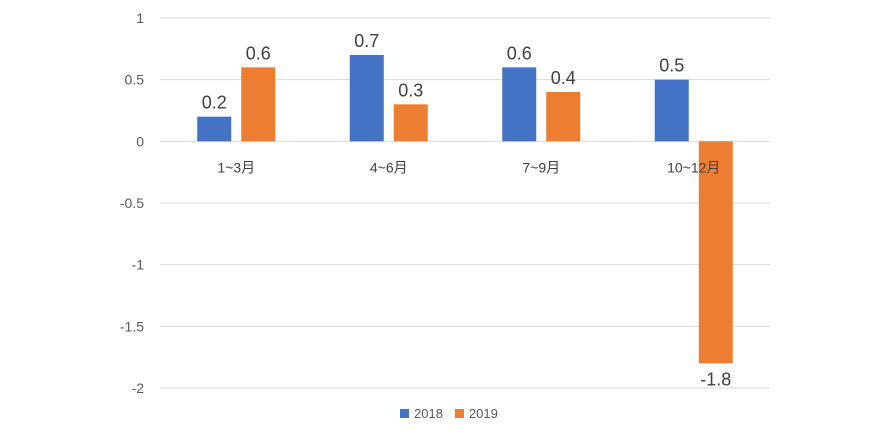 The height and width of the screenshot is (435, 893). I want to click on y-tick-label: -2, so click(138, 388).